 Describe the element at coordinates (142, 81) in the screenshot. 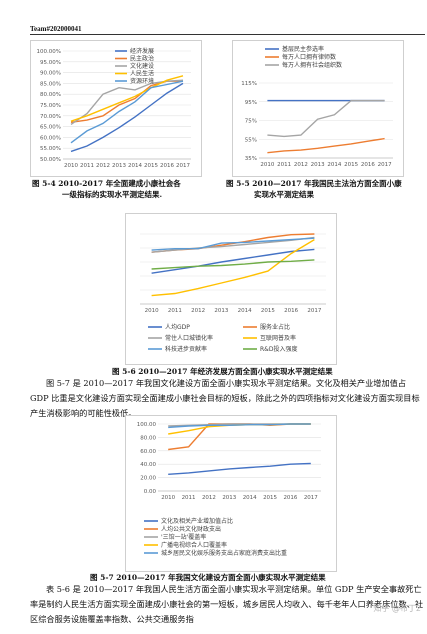

I see `legend-label: 资源环境` at that location.